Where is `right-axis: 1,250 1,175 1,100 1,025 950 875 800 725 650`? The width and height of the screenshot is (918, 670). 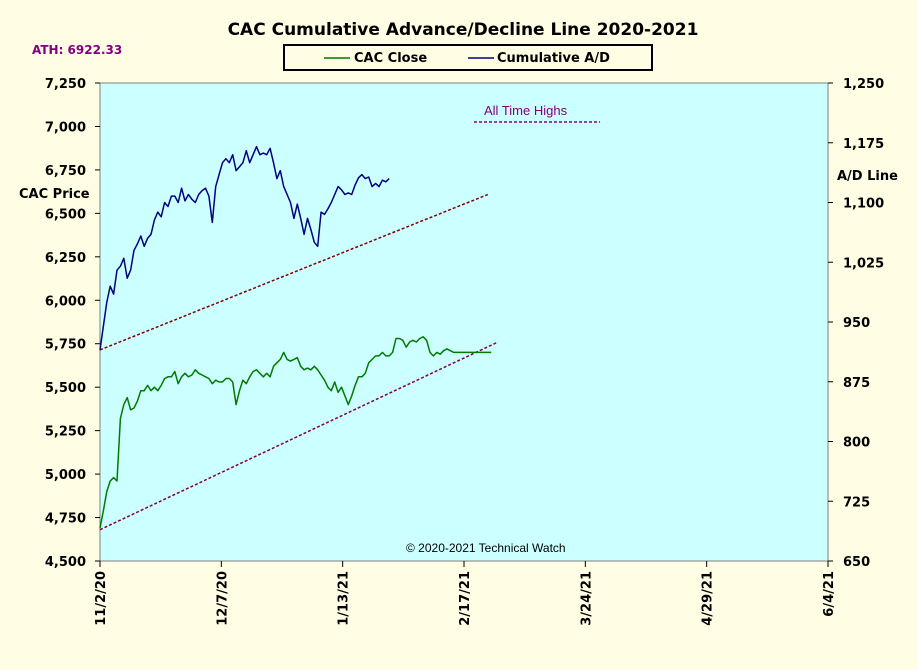 right-axis: 1,250 1,175 1,100 1,025 950 875 800 725 650 is located at coordinates (856, 323).